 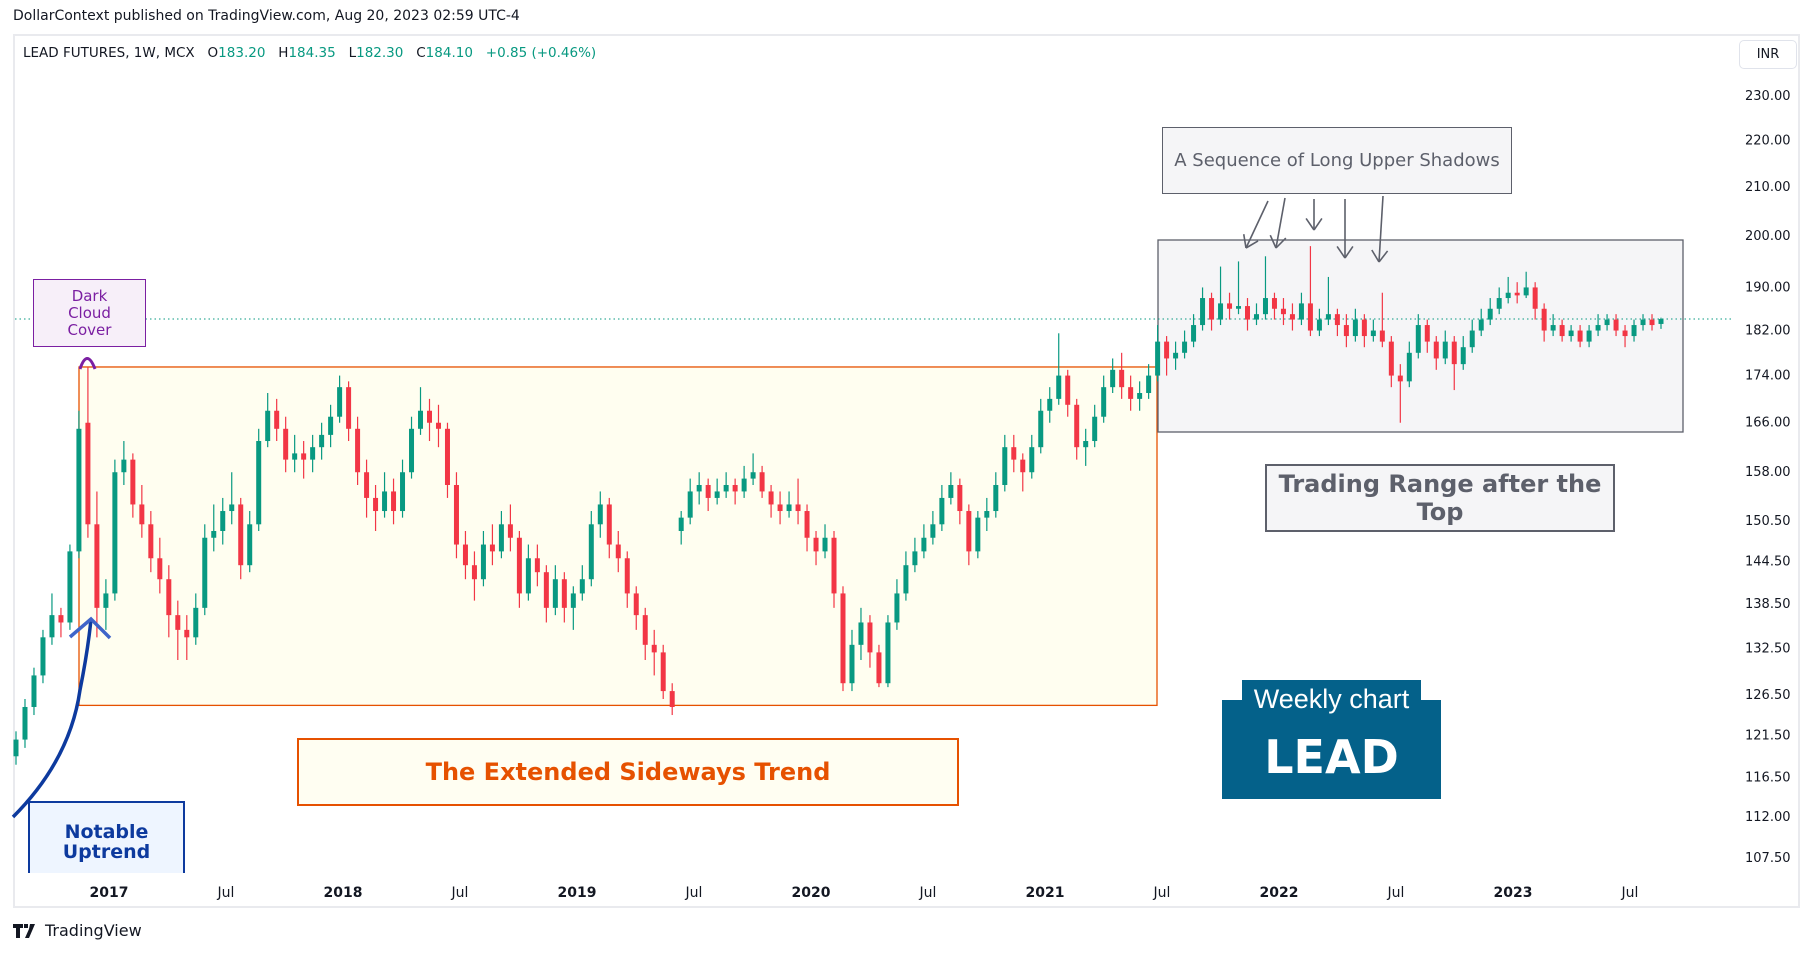 I want to click on currency-button: INR, so click(x=1768, y=54).